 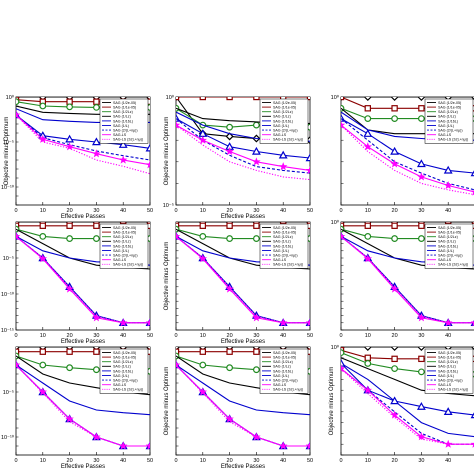 I want to click on y-tick-label: 10⁻¹⁵, so click(x=7, y=330).